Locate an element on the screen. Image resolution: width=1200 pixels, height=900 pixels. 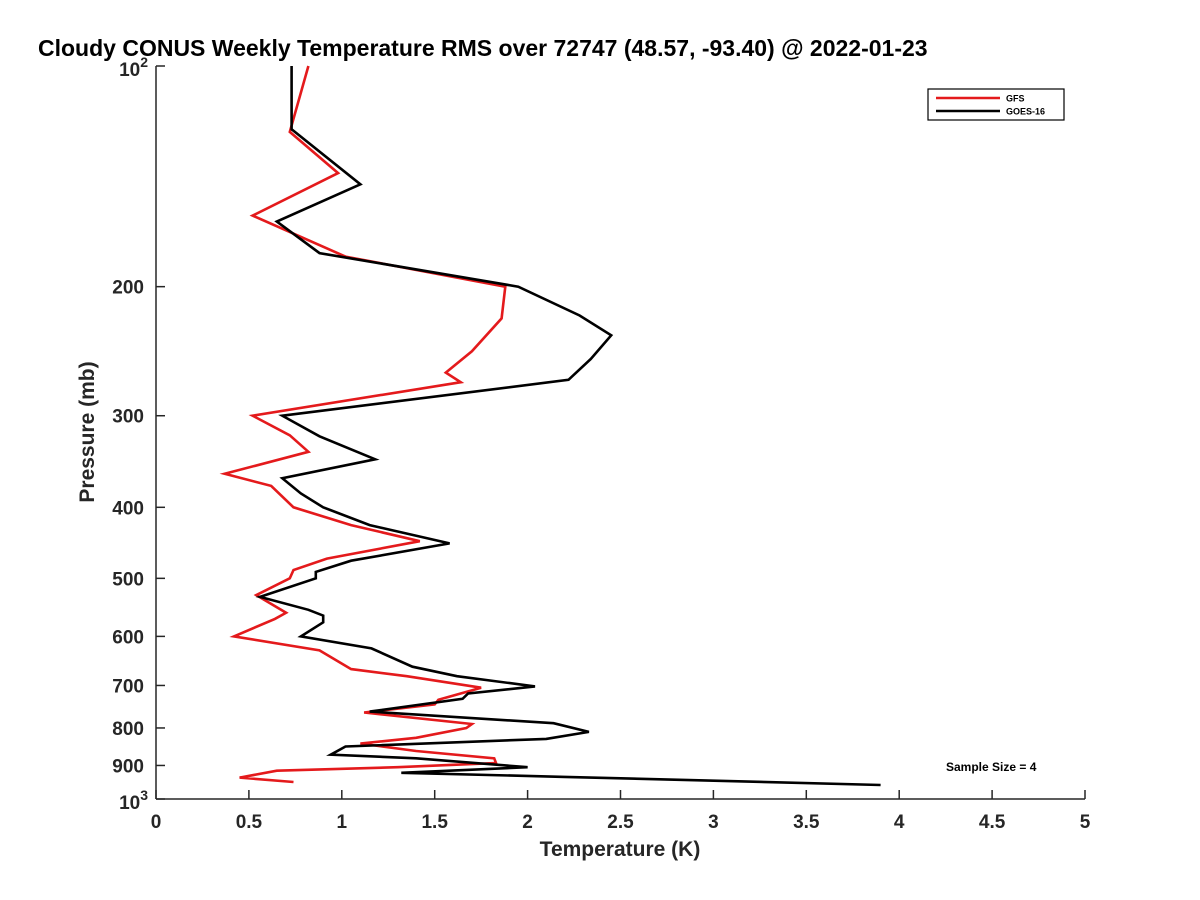
x-tick-label: 1.5 is located at coordinates (434, 822).